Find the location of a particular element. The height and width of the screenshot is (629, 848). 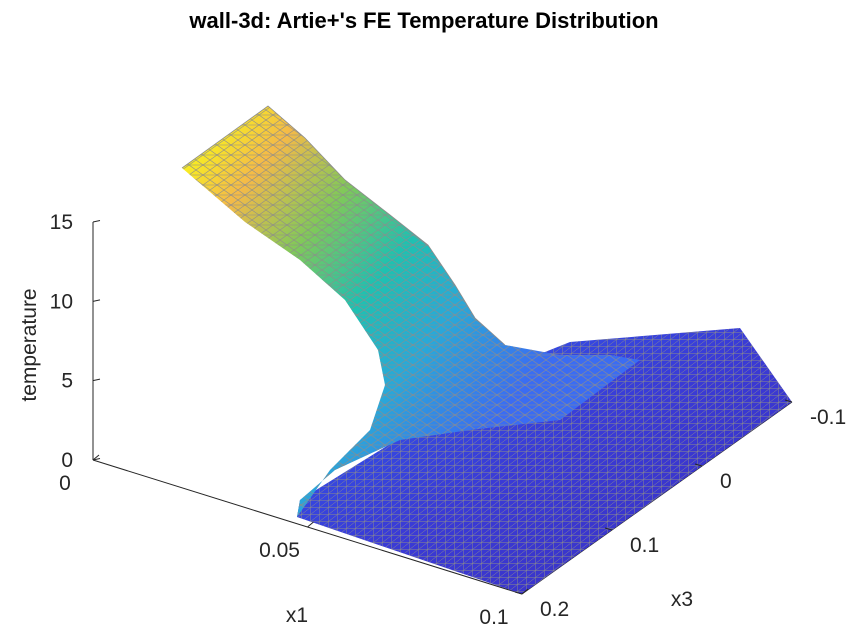

x1-tick-label: 0.05 is located at coordinates (279, 550).